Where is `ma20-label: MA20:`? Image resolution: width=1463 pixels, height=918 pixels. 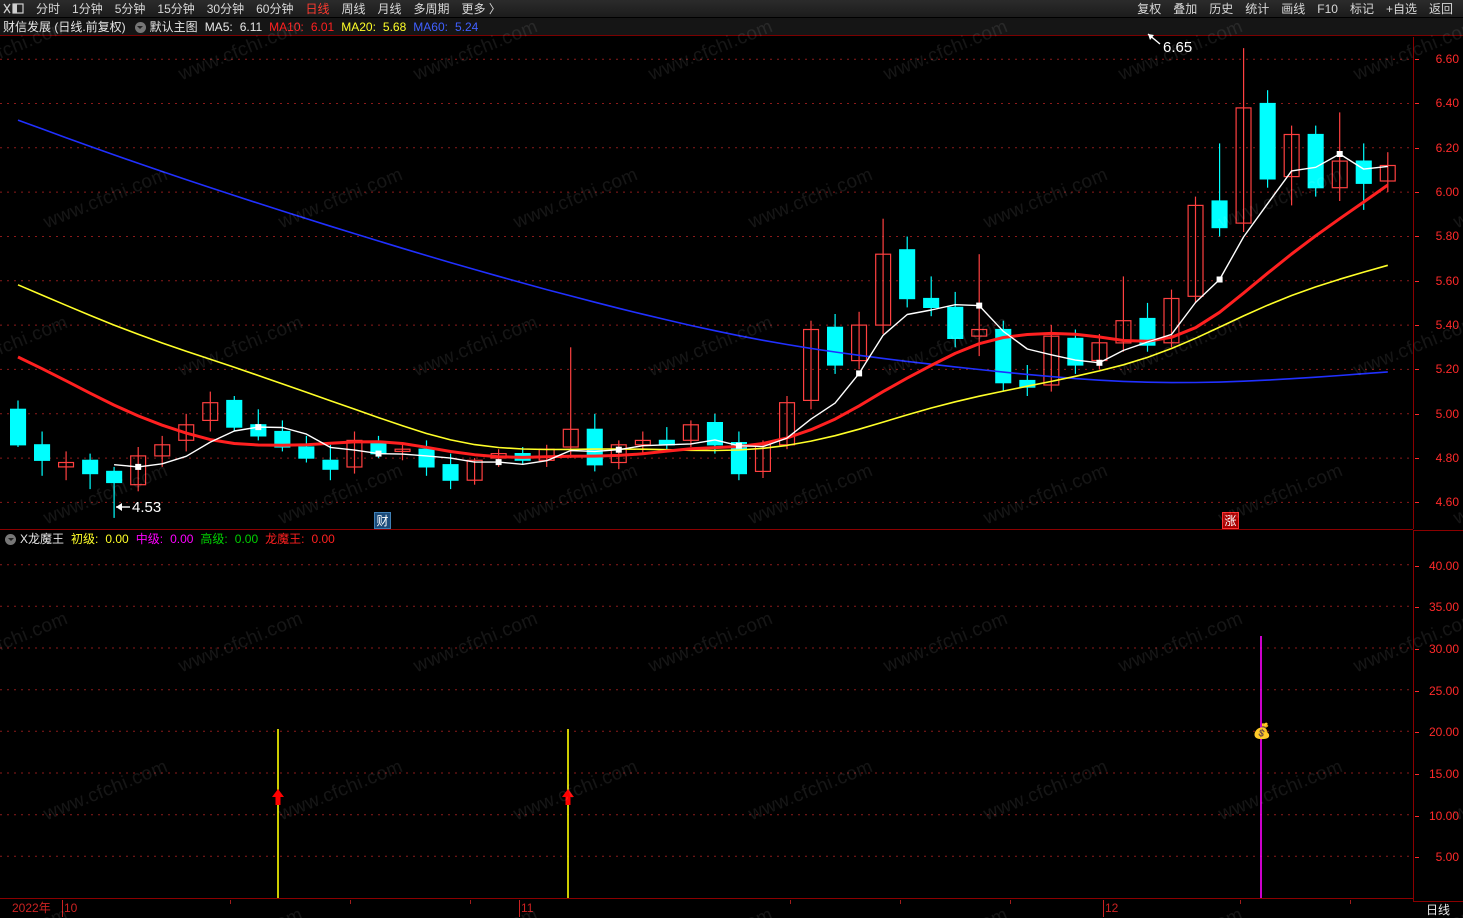
ma20-label: MA20: is located at coordinates (358, 26).